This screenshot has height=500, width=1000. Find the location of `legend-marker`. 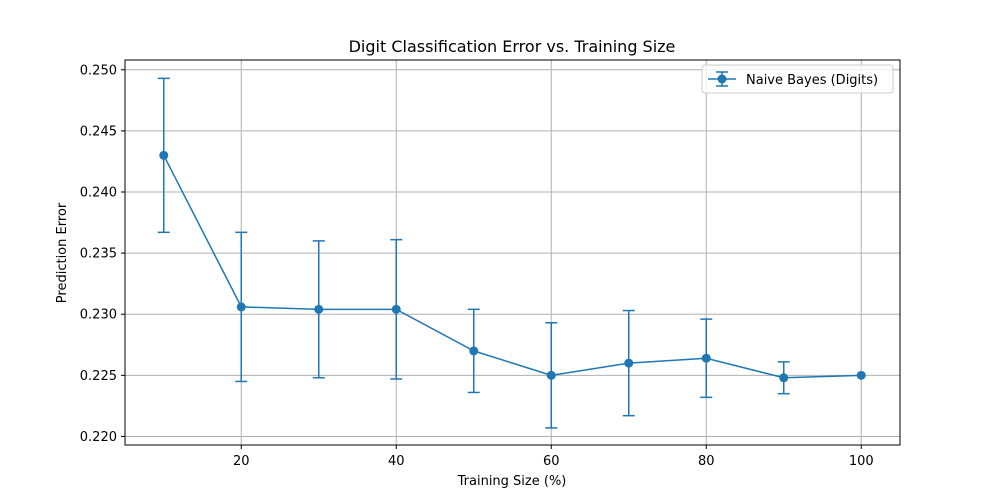

legend-marker is located at coordinates (722, 79).